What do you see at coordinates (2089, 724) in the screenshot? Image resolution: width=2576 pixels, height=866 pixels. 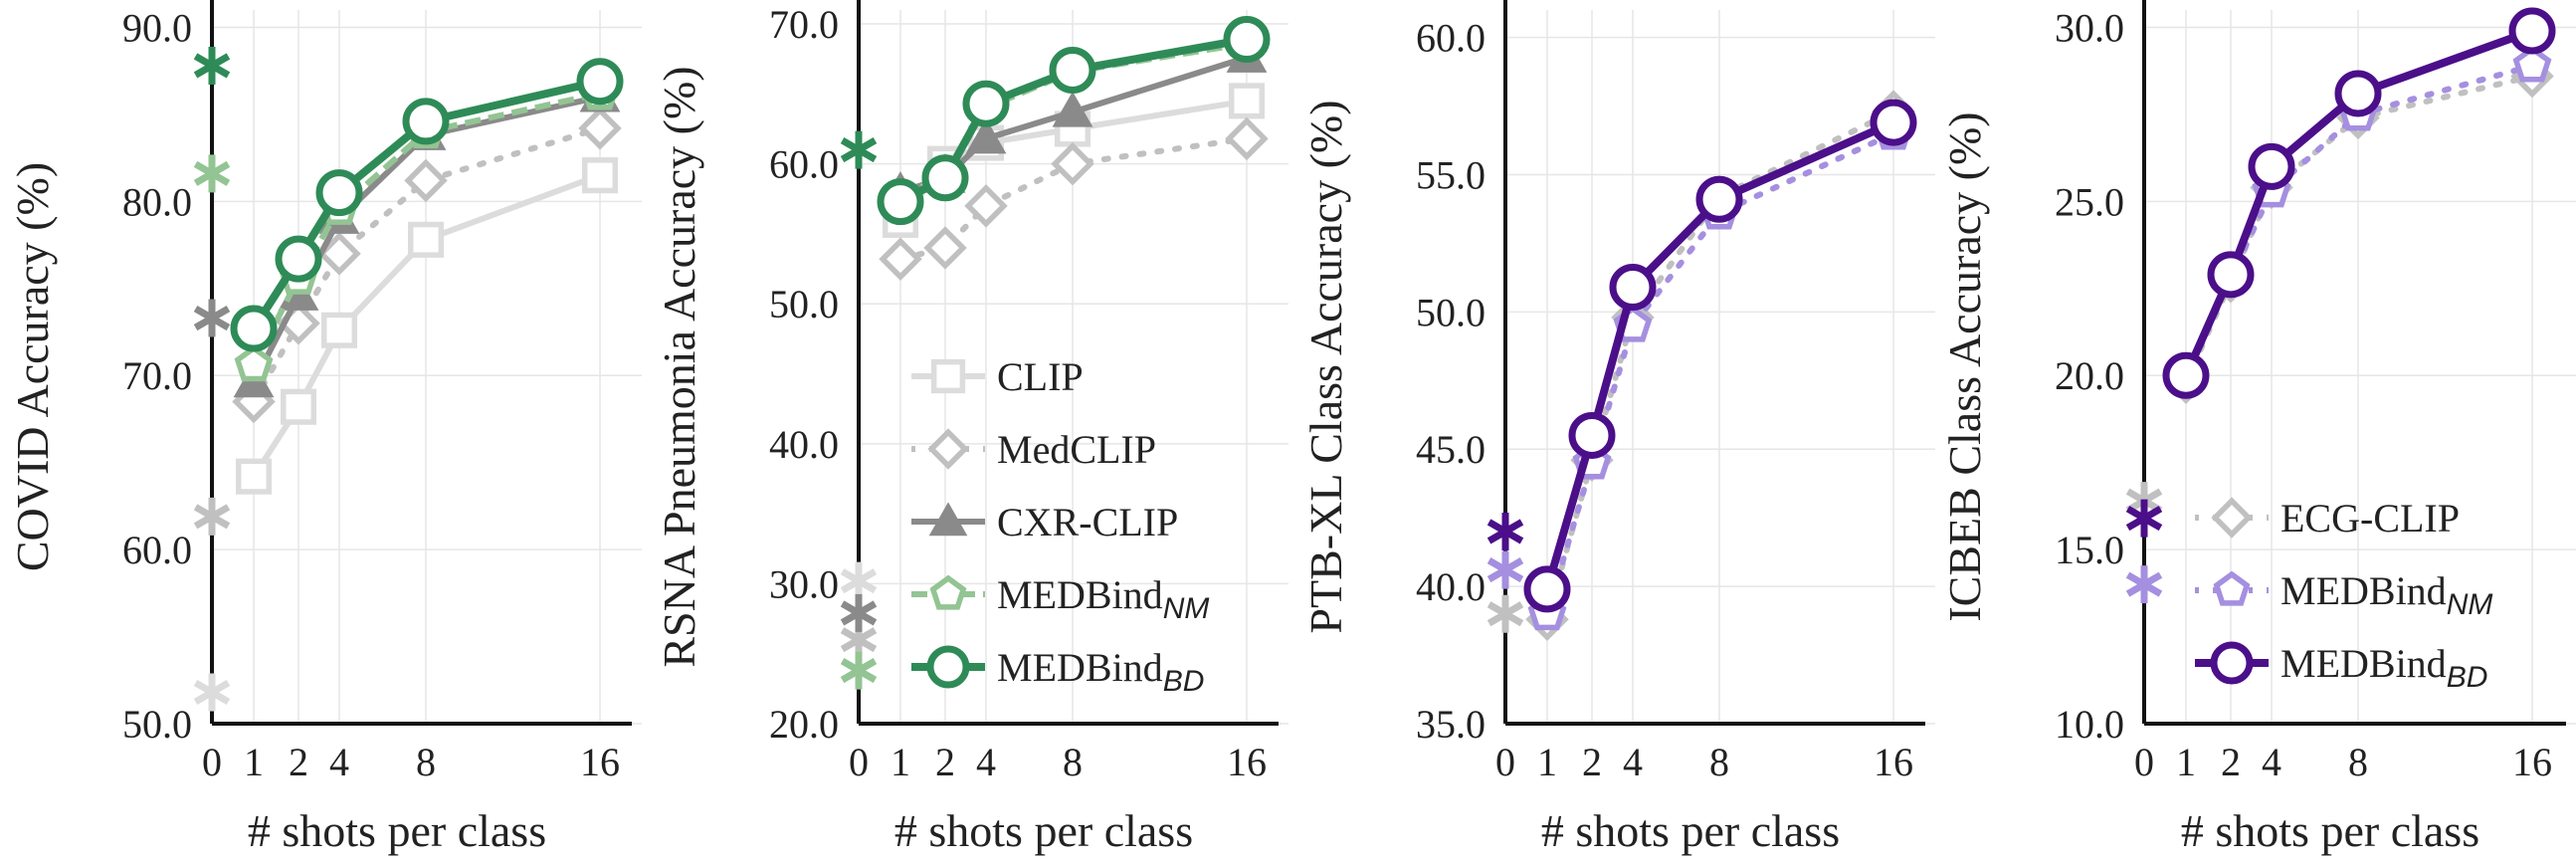 I see `y-tick-label: 10.0` at bounding box center [2089, 724].